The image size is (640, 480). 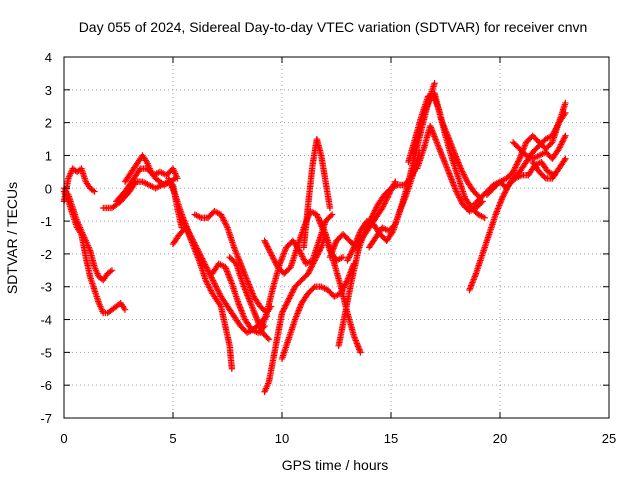 I want to click on y-tick-label: -1, so click(x=46, y=221).